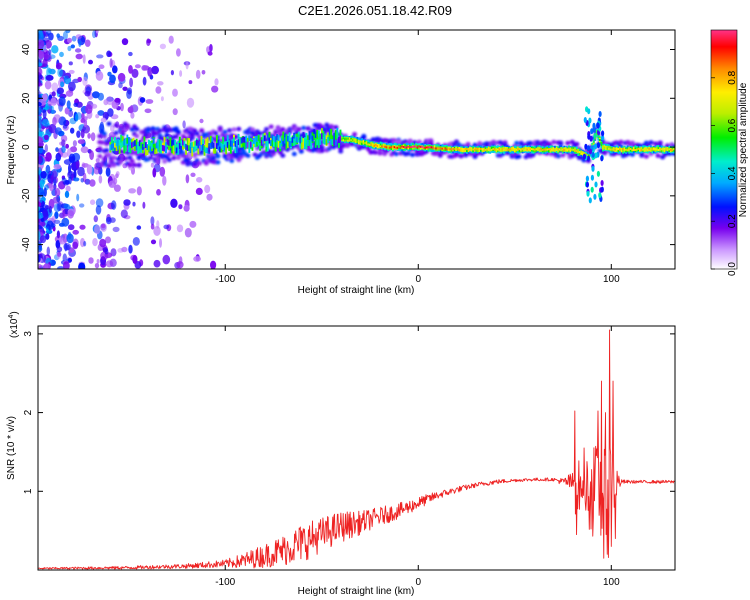  What do you see at coordinates (356, 290) in the screenshot?
I see `spectrogram-x-label: Height of straight line (km)` at bounding box center [356, 290].